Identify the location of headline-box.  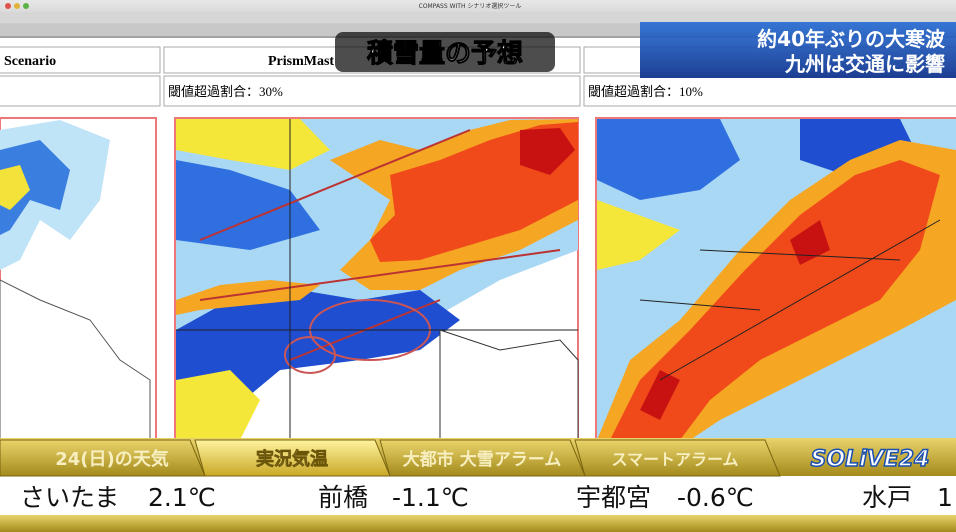
(798, 50).